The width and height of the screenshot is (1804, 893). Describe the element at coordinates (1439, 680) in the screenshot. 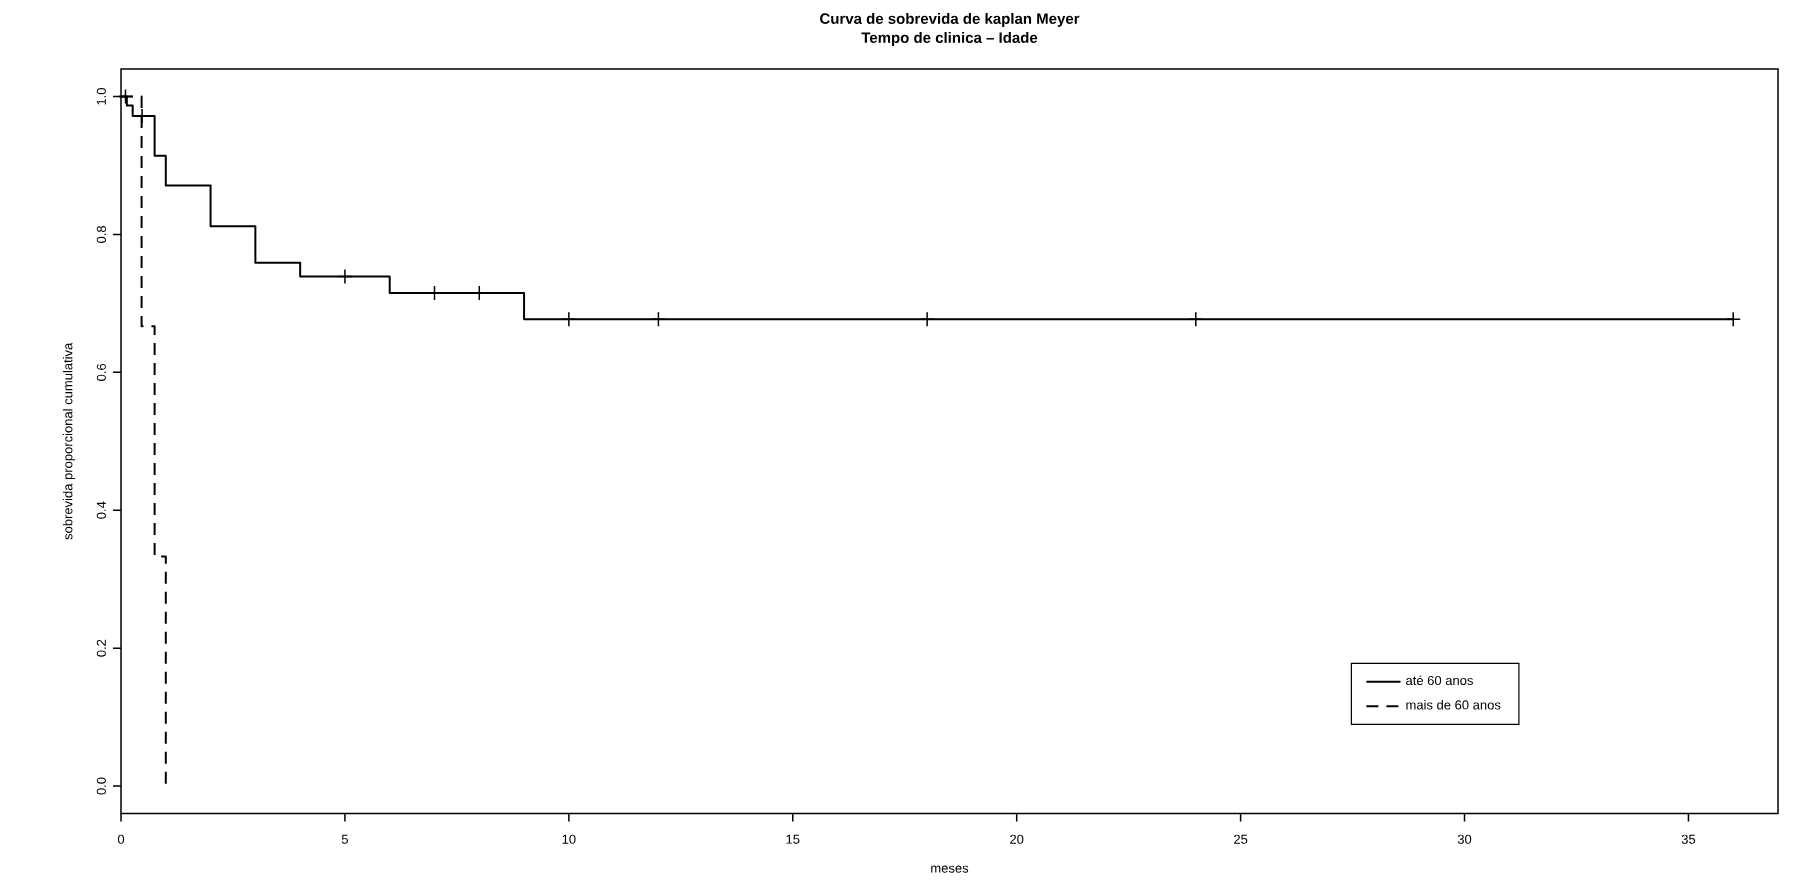

I see `legend-label: até 60 anos` at that location.